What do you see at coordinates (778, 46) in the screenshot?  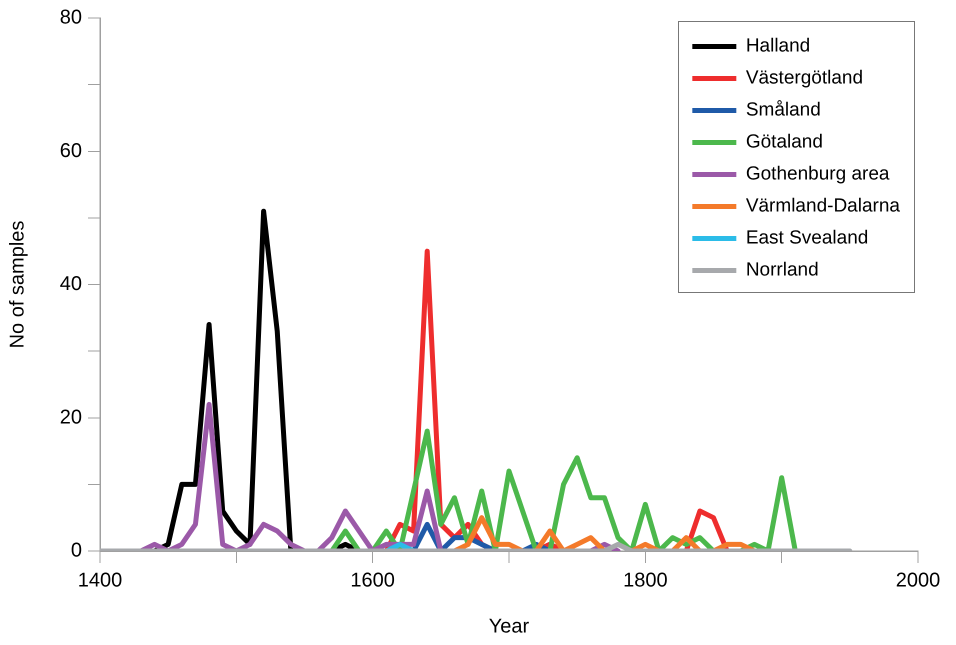 I see `legend-label: Halland` at bounding box center [778, 46].